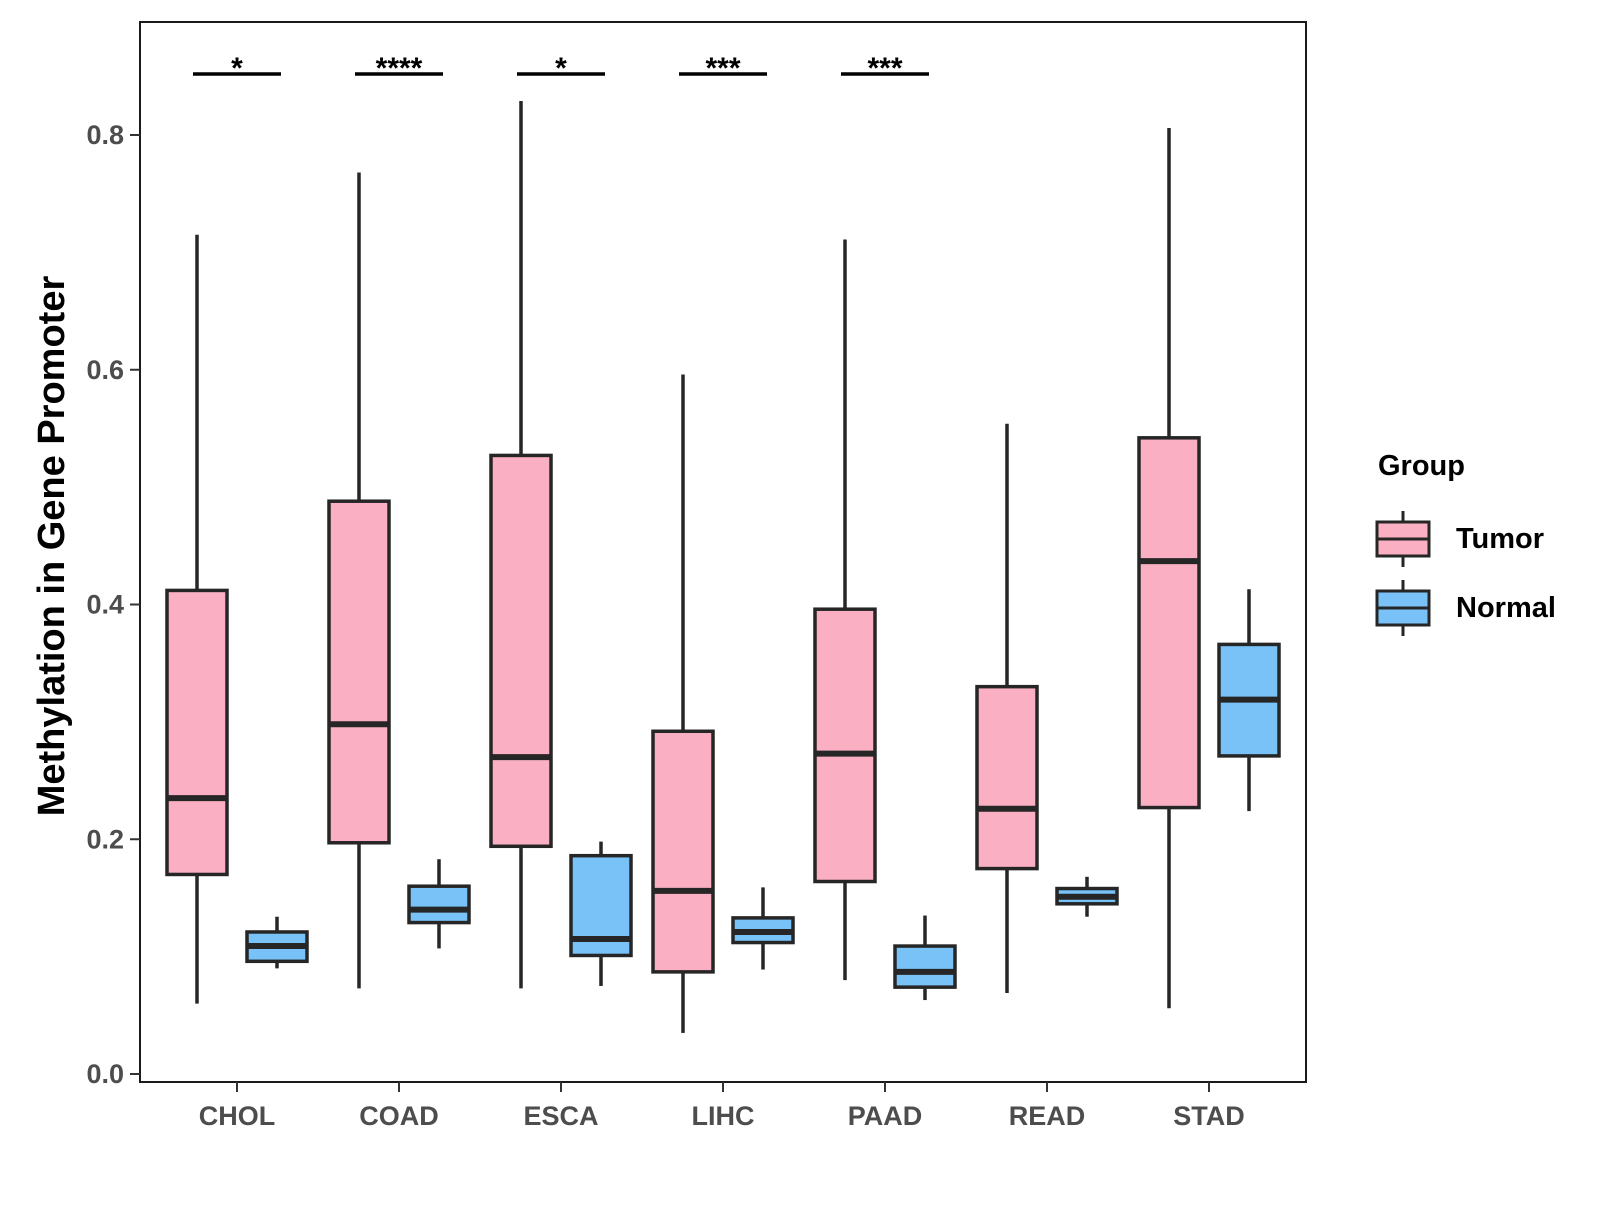  I want to click on legend-title: Group, so click(1421, 466).